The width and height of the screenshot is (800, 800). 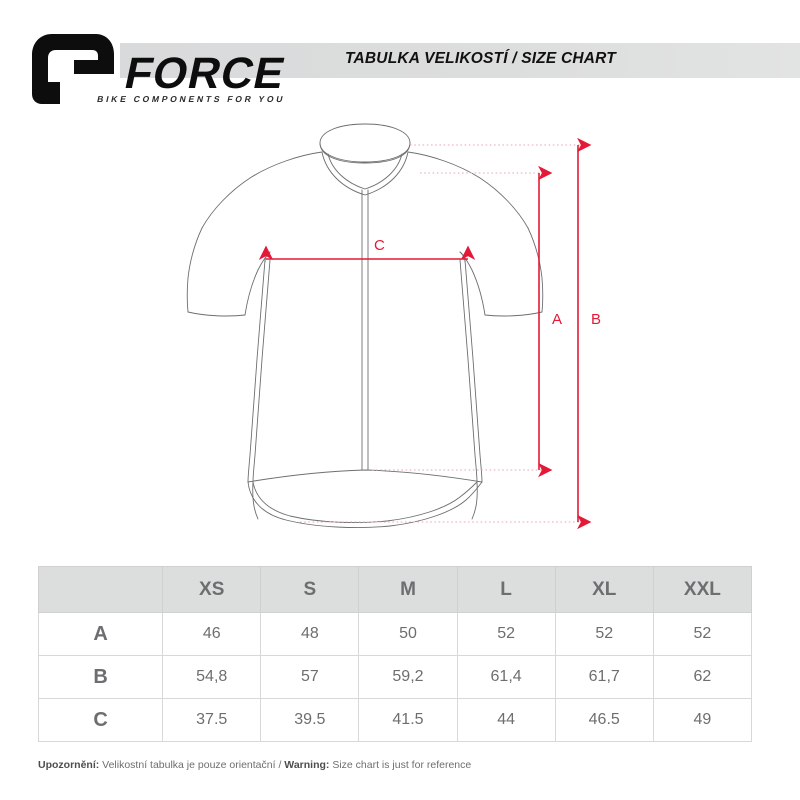 I want to click on cell-a-xxl: 52, so click(x=702, y=634).